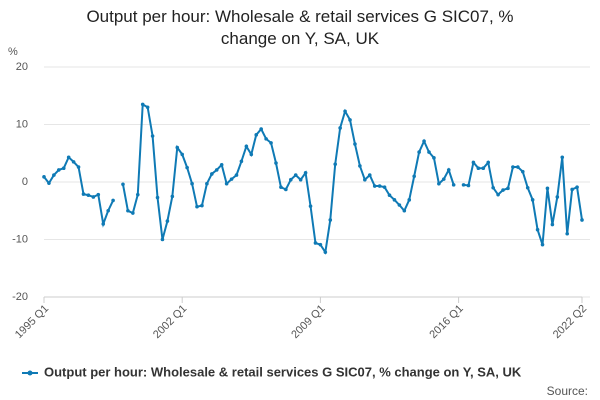  Describe the element at coordinates (170, 322) in the screenshot. I see `x-tick-label: 2002 Q1` at that location.